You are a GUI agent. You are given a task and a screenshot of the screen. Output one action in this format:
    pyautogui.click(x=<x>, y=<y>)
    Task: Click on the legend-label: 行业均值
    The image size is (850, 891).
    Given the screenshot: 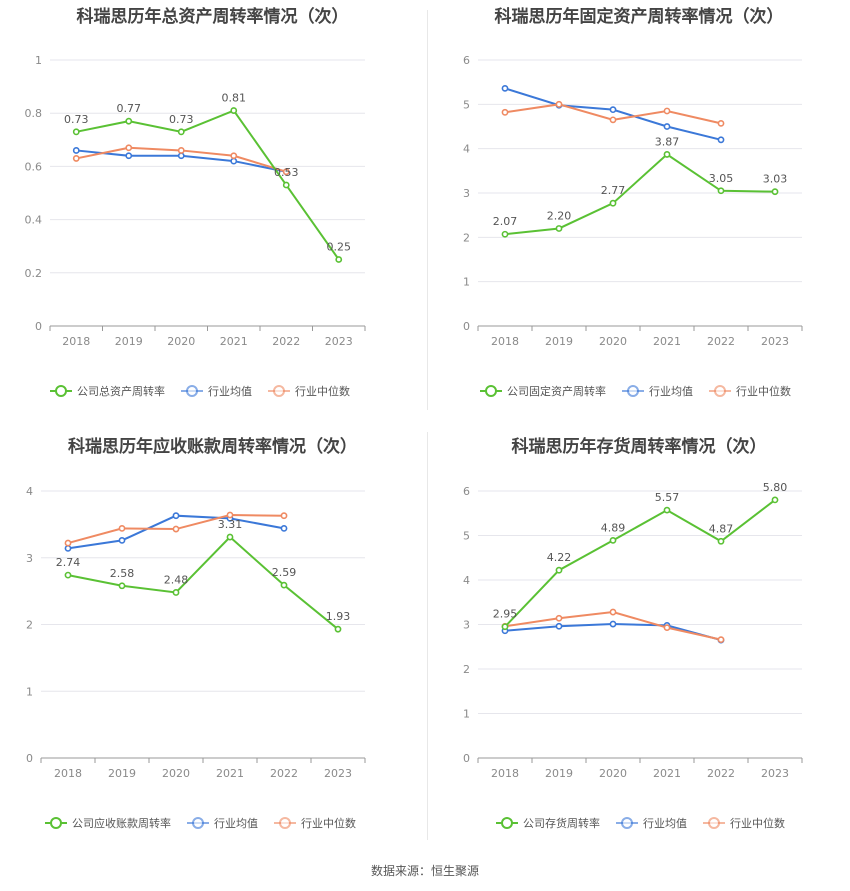 What is the action you would take?
    pyautogui.click(x=236, y=823)
    